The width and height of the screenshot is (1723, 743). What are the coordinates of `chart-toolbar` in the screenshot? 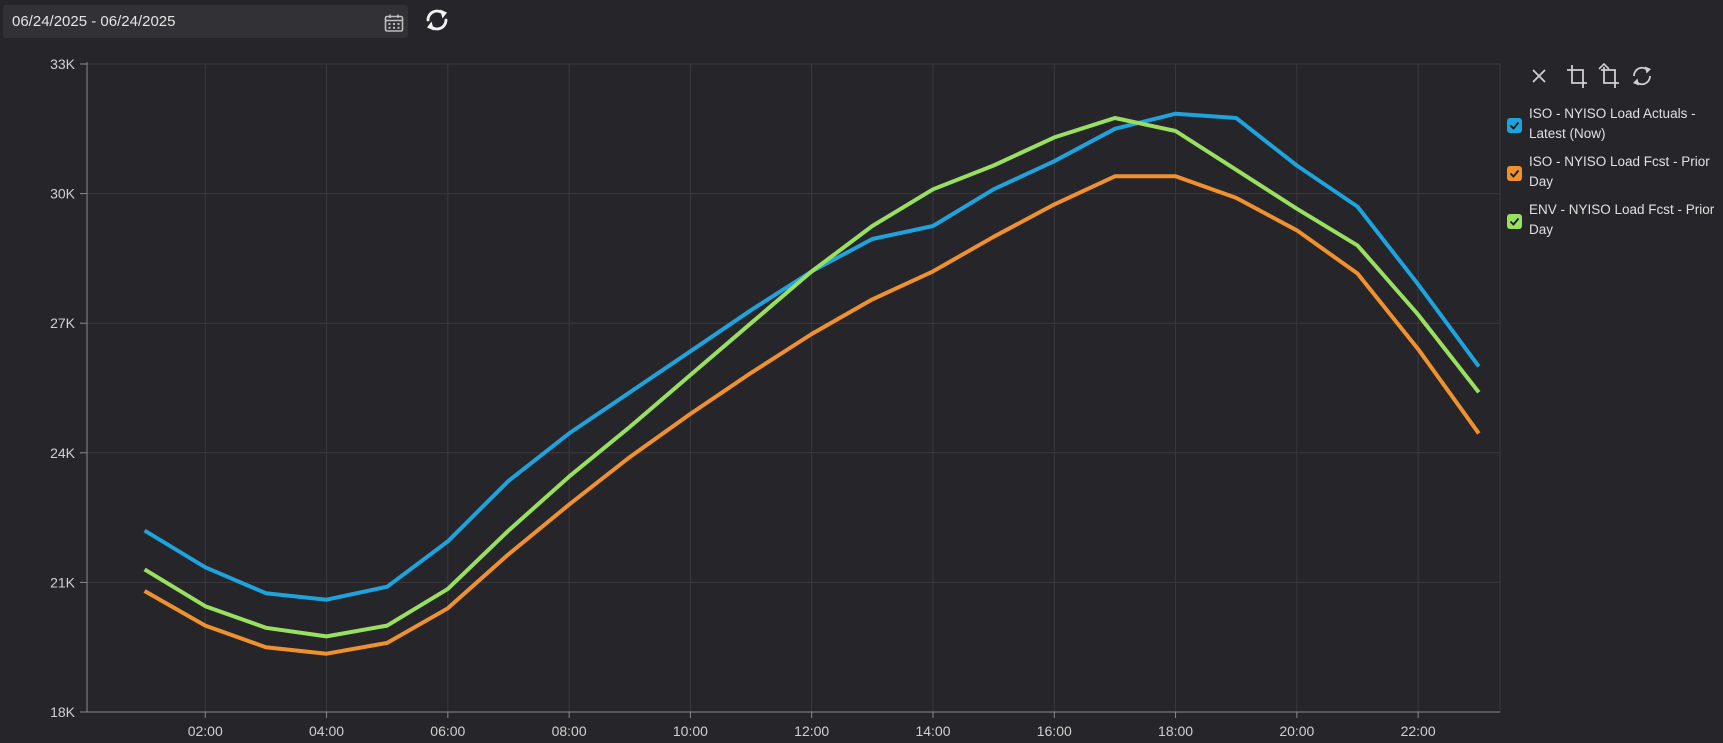 It's located at (1597, 76).